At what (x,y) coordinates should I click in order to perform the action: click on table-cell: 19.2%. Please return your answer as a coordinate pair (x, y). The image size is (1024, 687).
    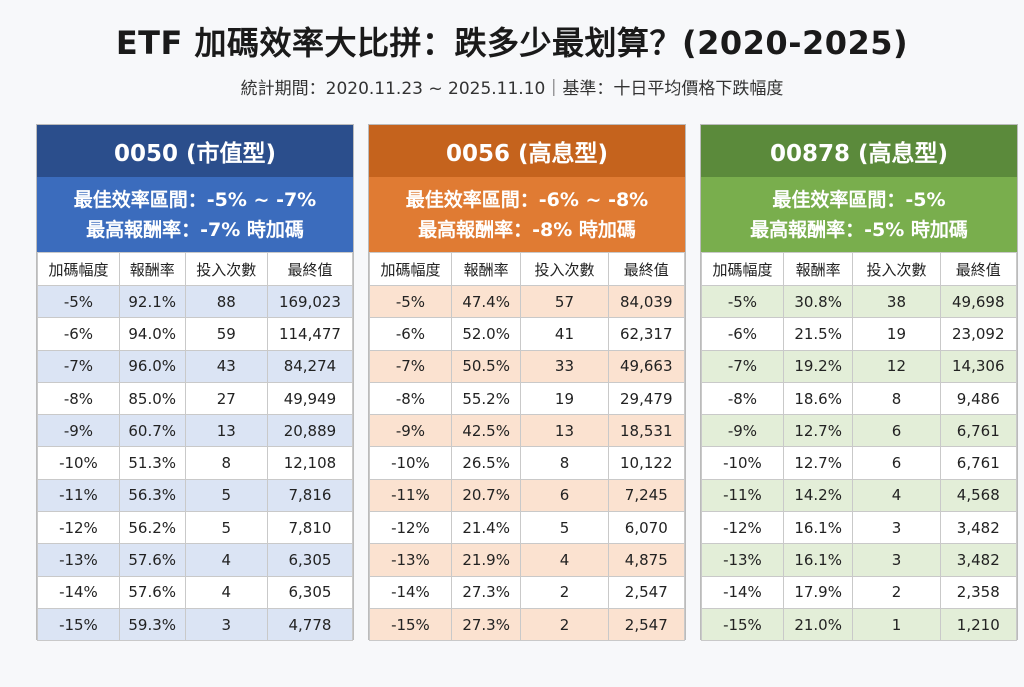
    Looking at the image, I should click on (818, 366).